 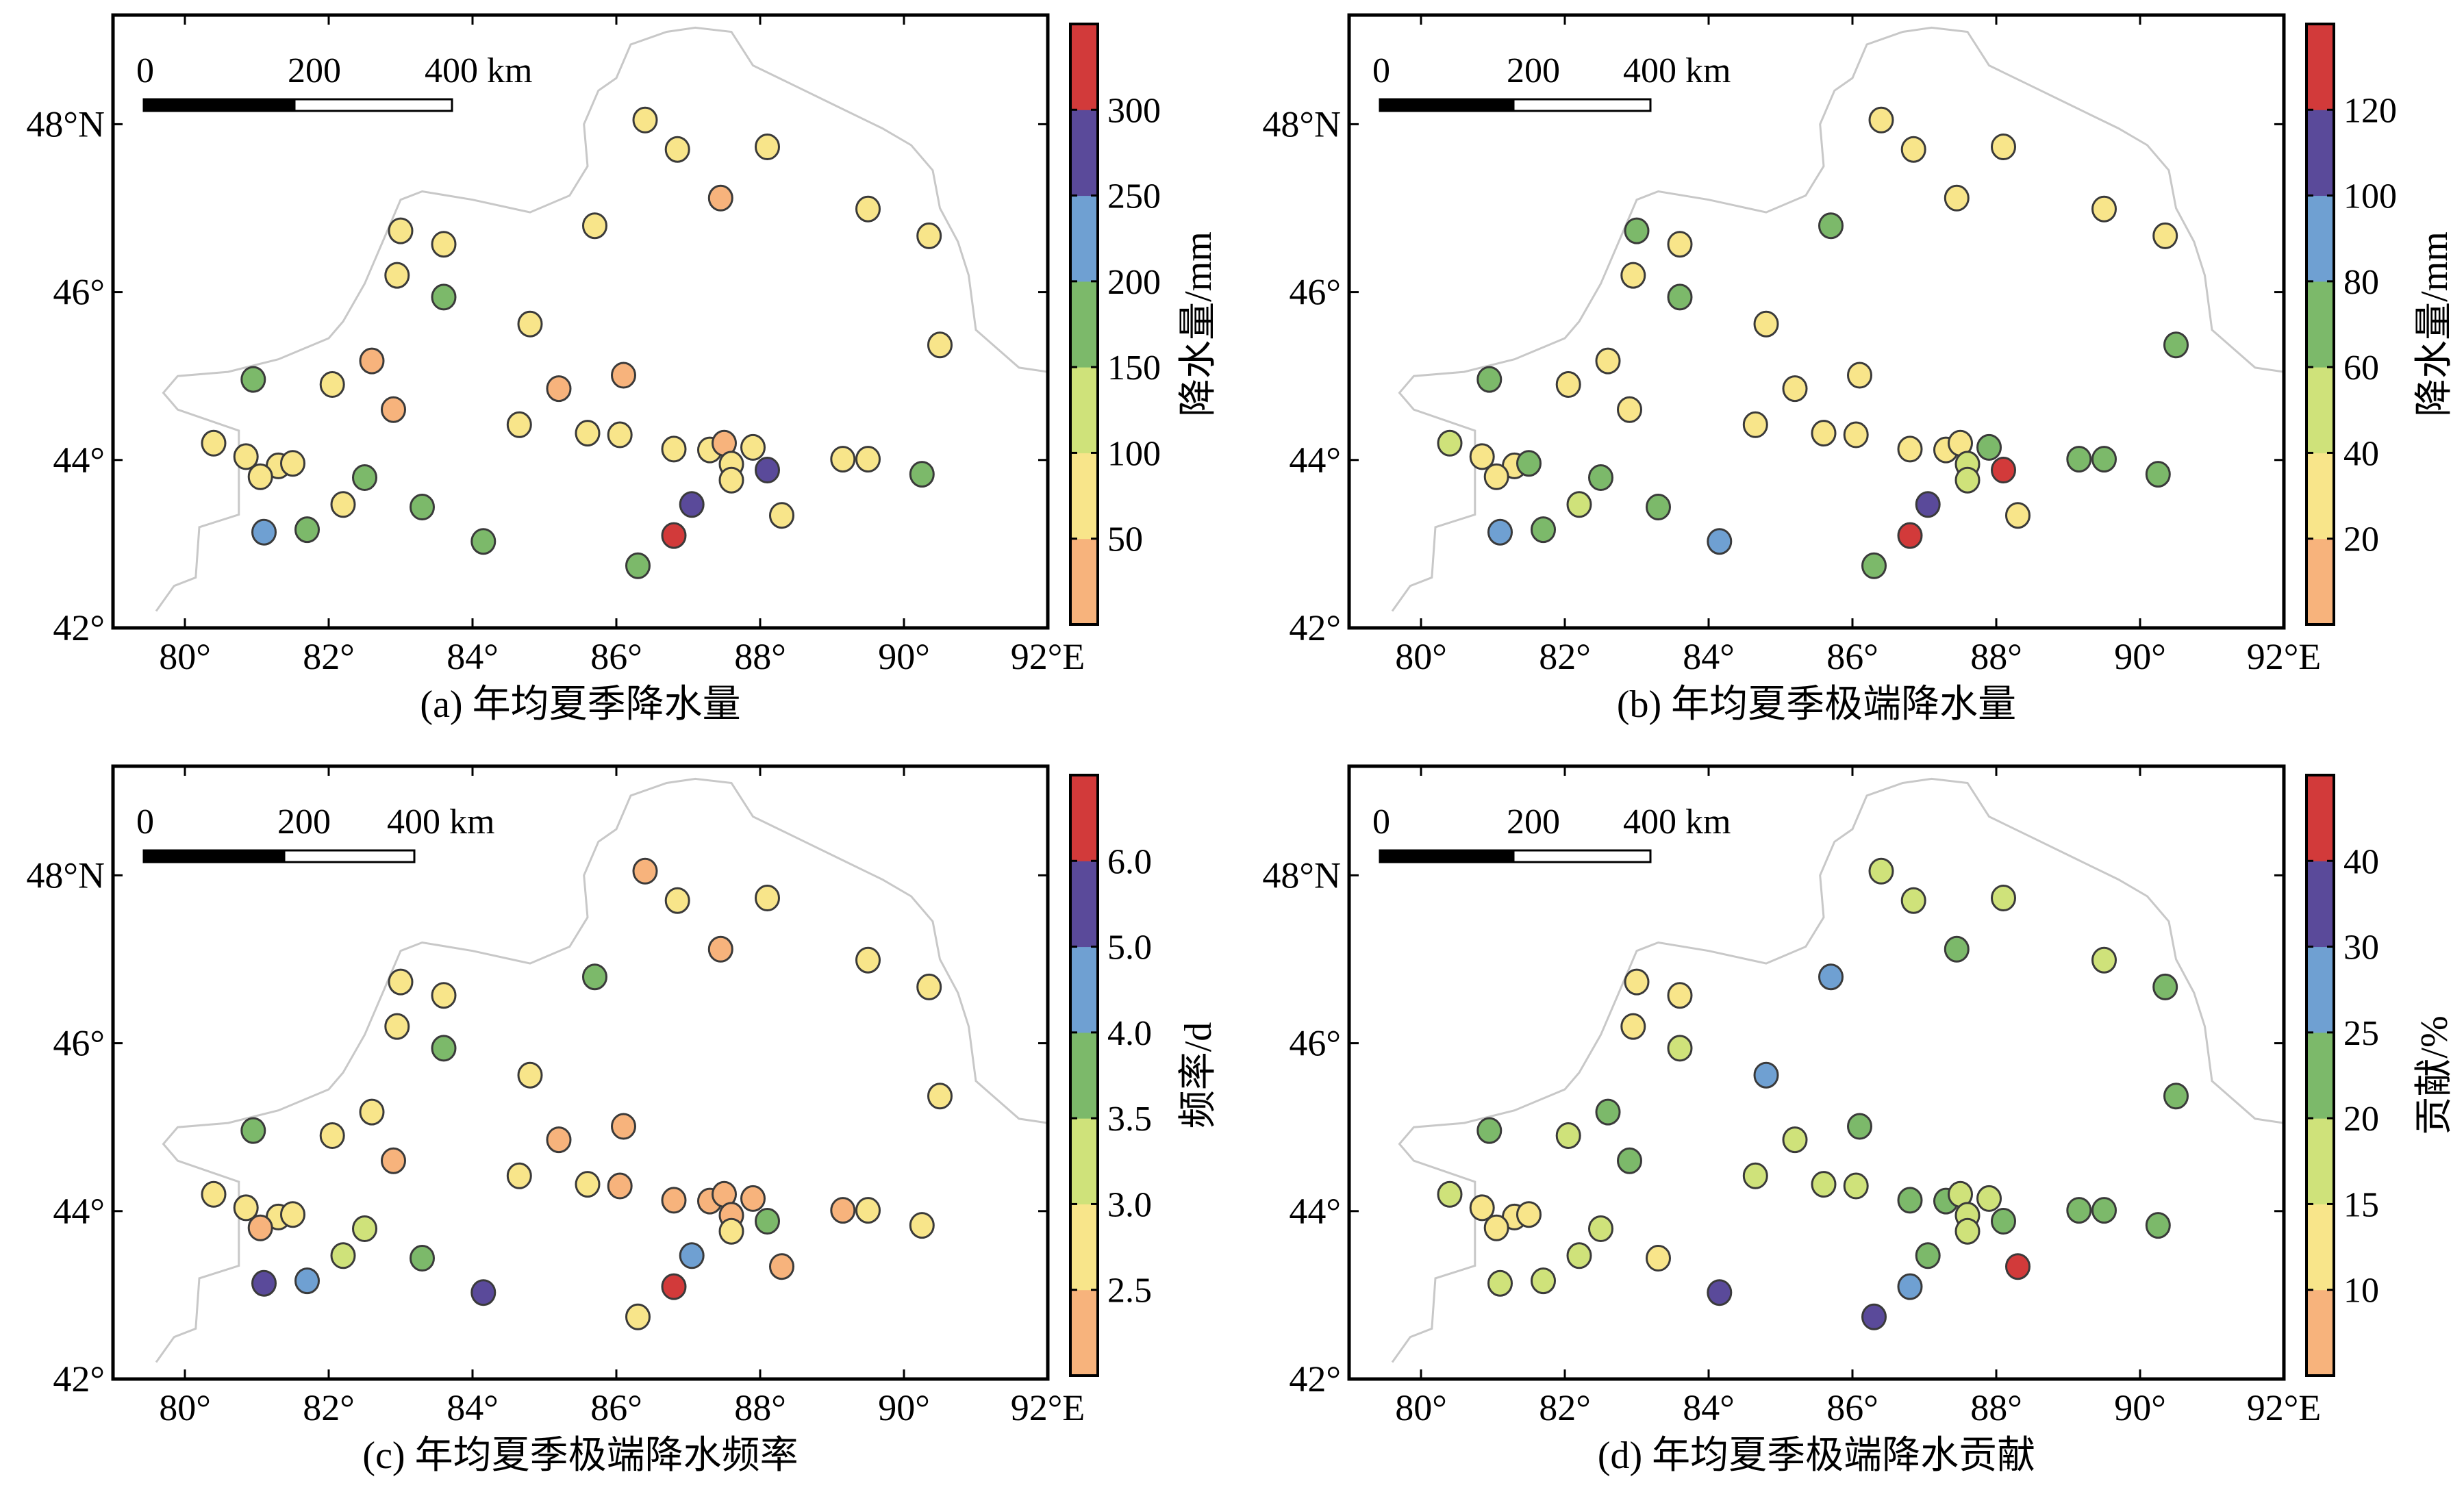 I want to click on colorbar-tick-label: 25, so click(x=2361, y=1033).